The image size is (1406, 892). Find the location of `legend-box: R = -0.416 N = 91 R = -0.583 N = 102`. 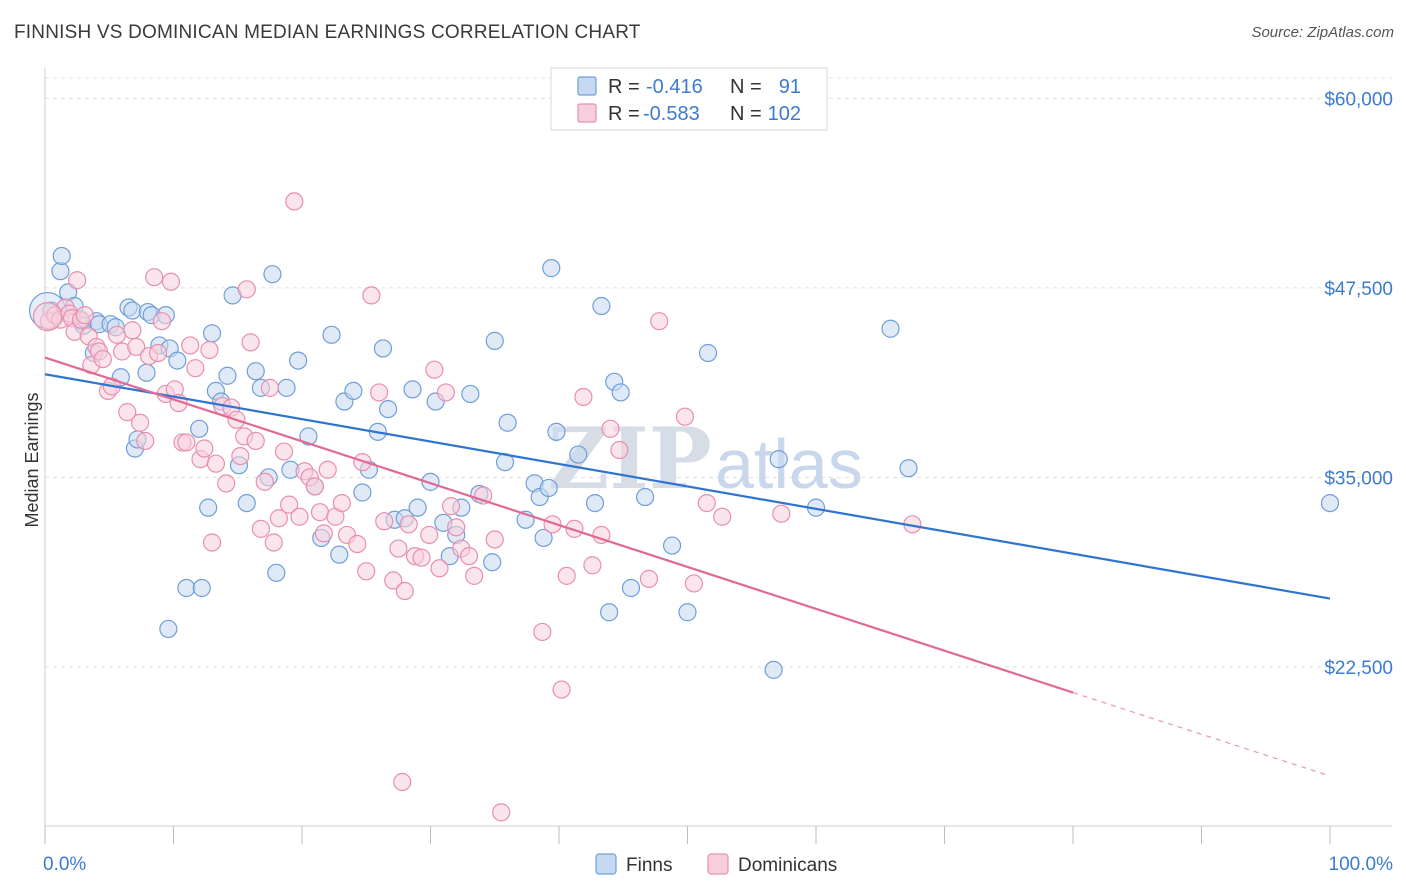

legend-box: R = -0.416 N = 91 R = -0.583 N = 102 is located at coordinates (689, 99).